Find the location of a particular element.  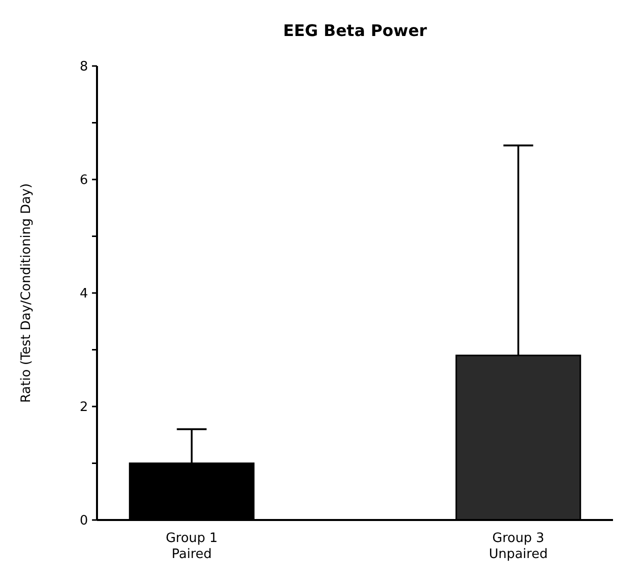

x-tick-label: Group 1 Paired is located at coordinates (192, 546).